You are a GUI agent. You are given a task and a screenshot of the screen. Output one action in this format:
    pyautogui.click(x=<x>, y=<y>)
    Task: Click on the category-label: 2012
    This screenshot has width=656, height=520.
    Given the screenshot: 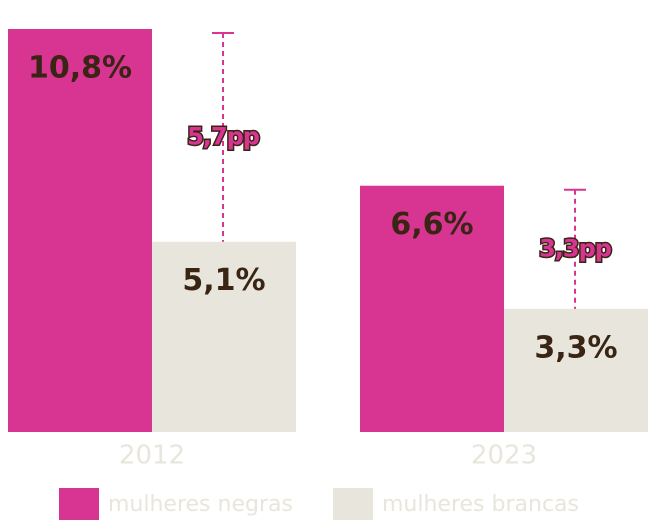 What is the action you would take?
    pyautogui.click(x=152, y=456)
    